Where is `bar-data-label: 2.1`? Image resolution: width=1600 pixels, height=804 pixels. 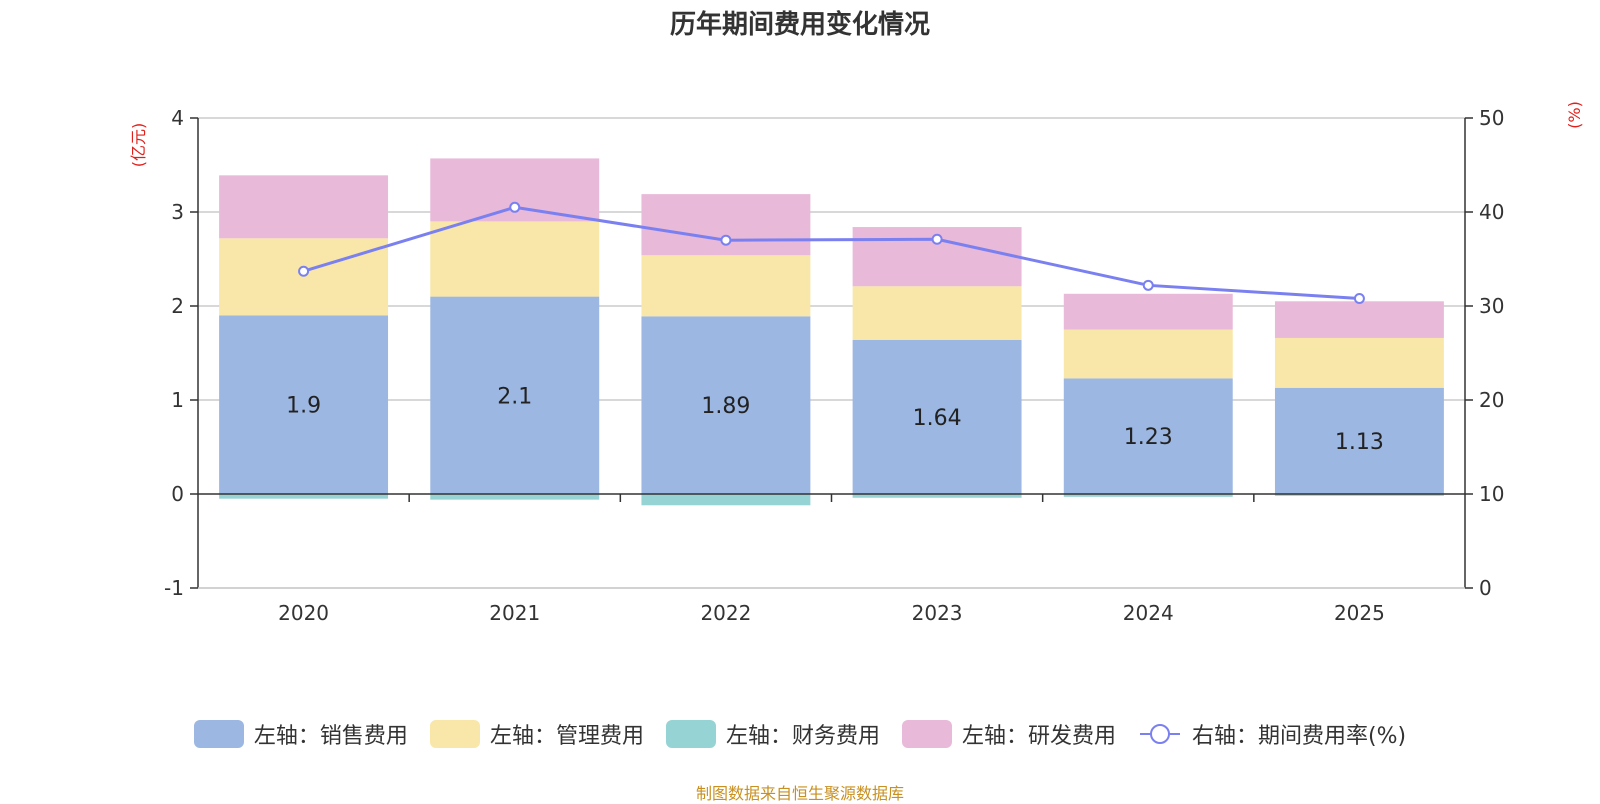 bar-data-label: 2.1 is located at coordinates (514, 396).